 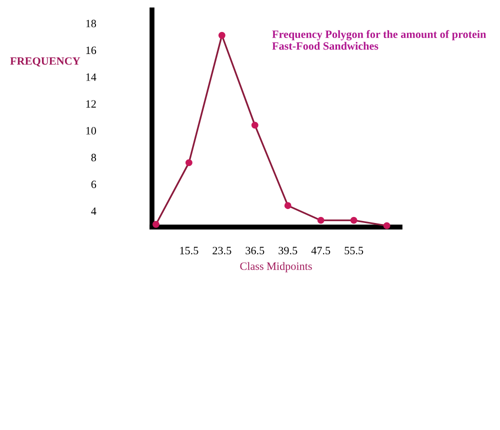 What do you see at coordinates (222, 250) in the screenshot?
I see `x-tick-label: 23.5` at bounding box center [222, 250].